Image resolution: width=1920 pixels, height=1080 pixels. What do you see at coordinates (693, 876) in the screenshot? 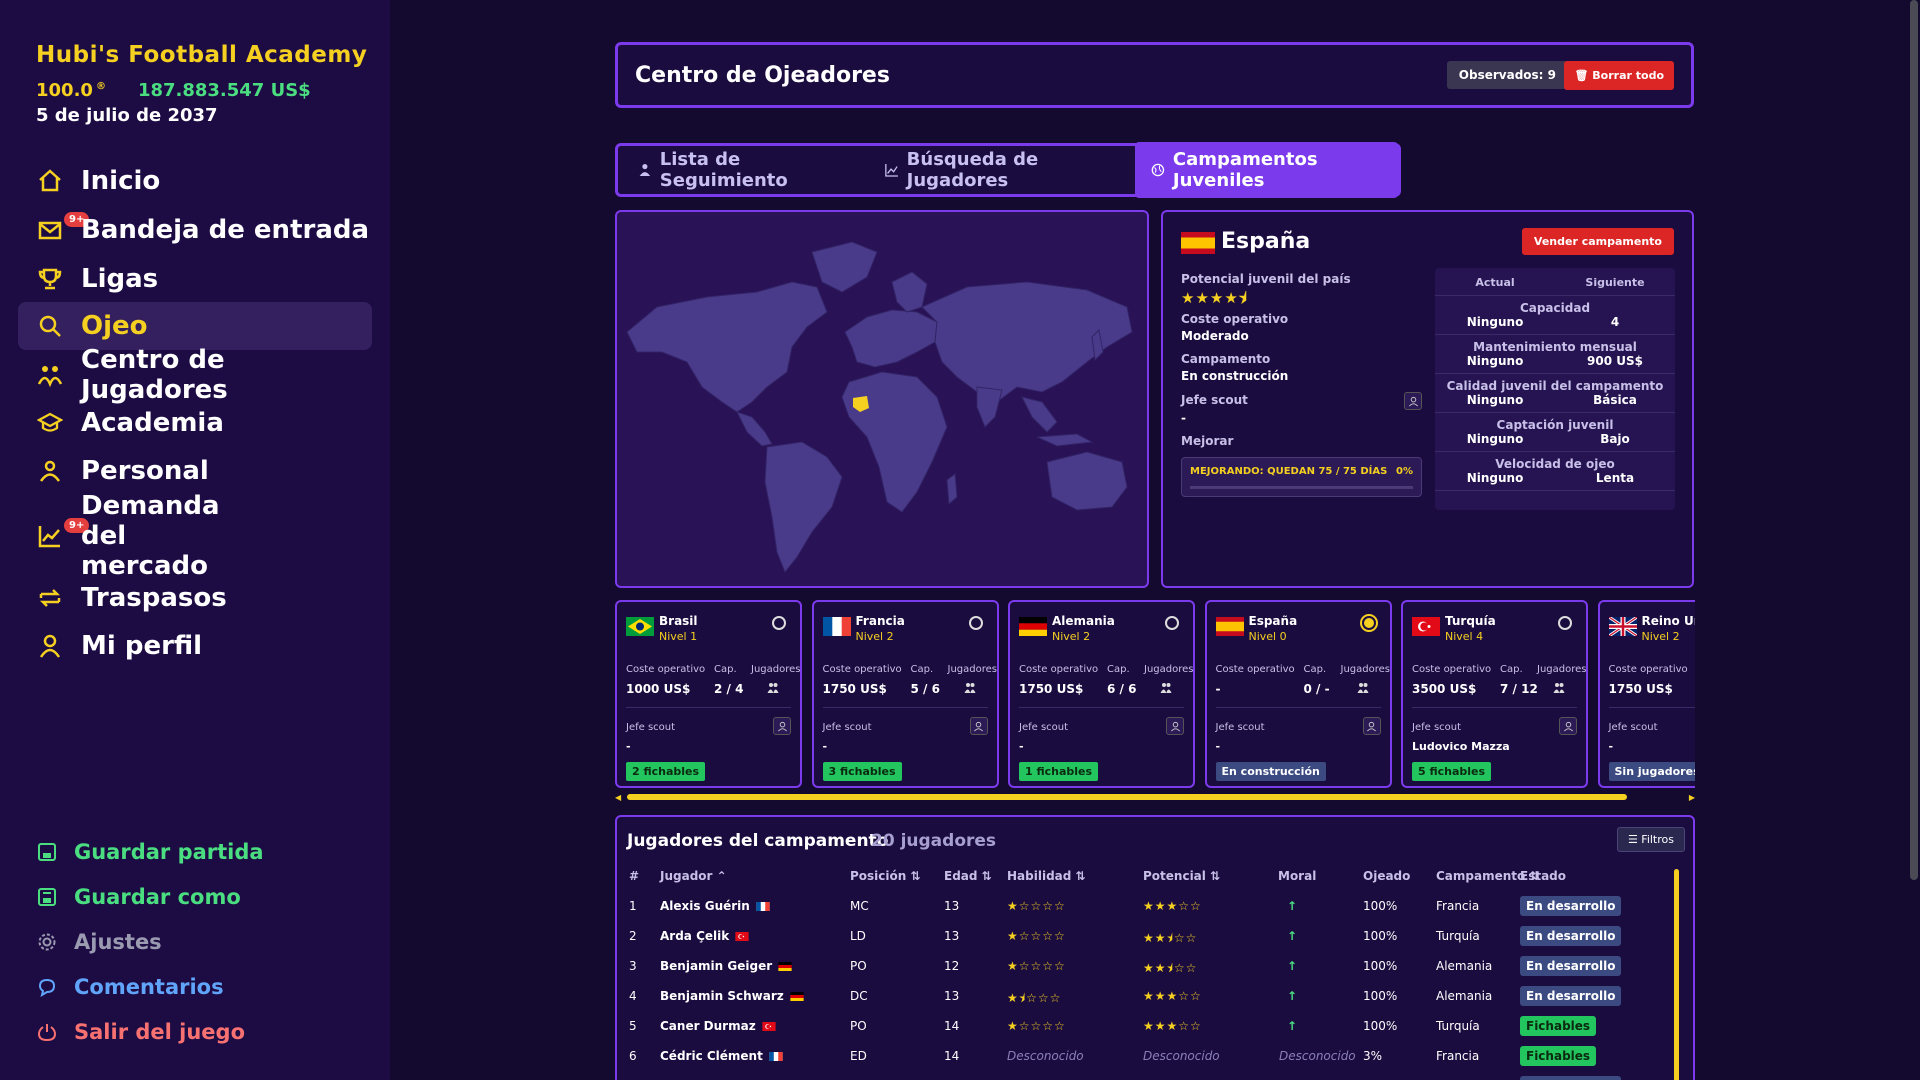
I see `column-header: Jugador ⌃` at bounding box center [693, 876].